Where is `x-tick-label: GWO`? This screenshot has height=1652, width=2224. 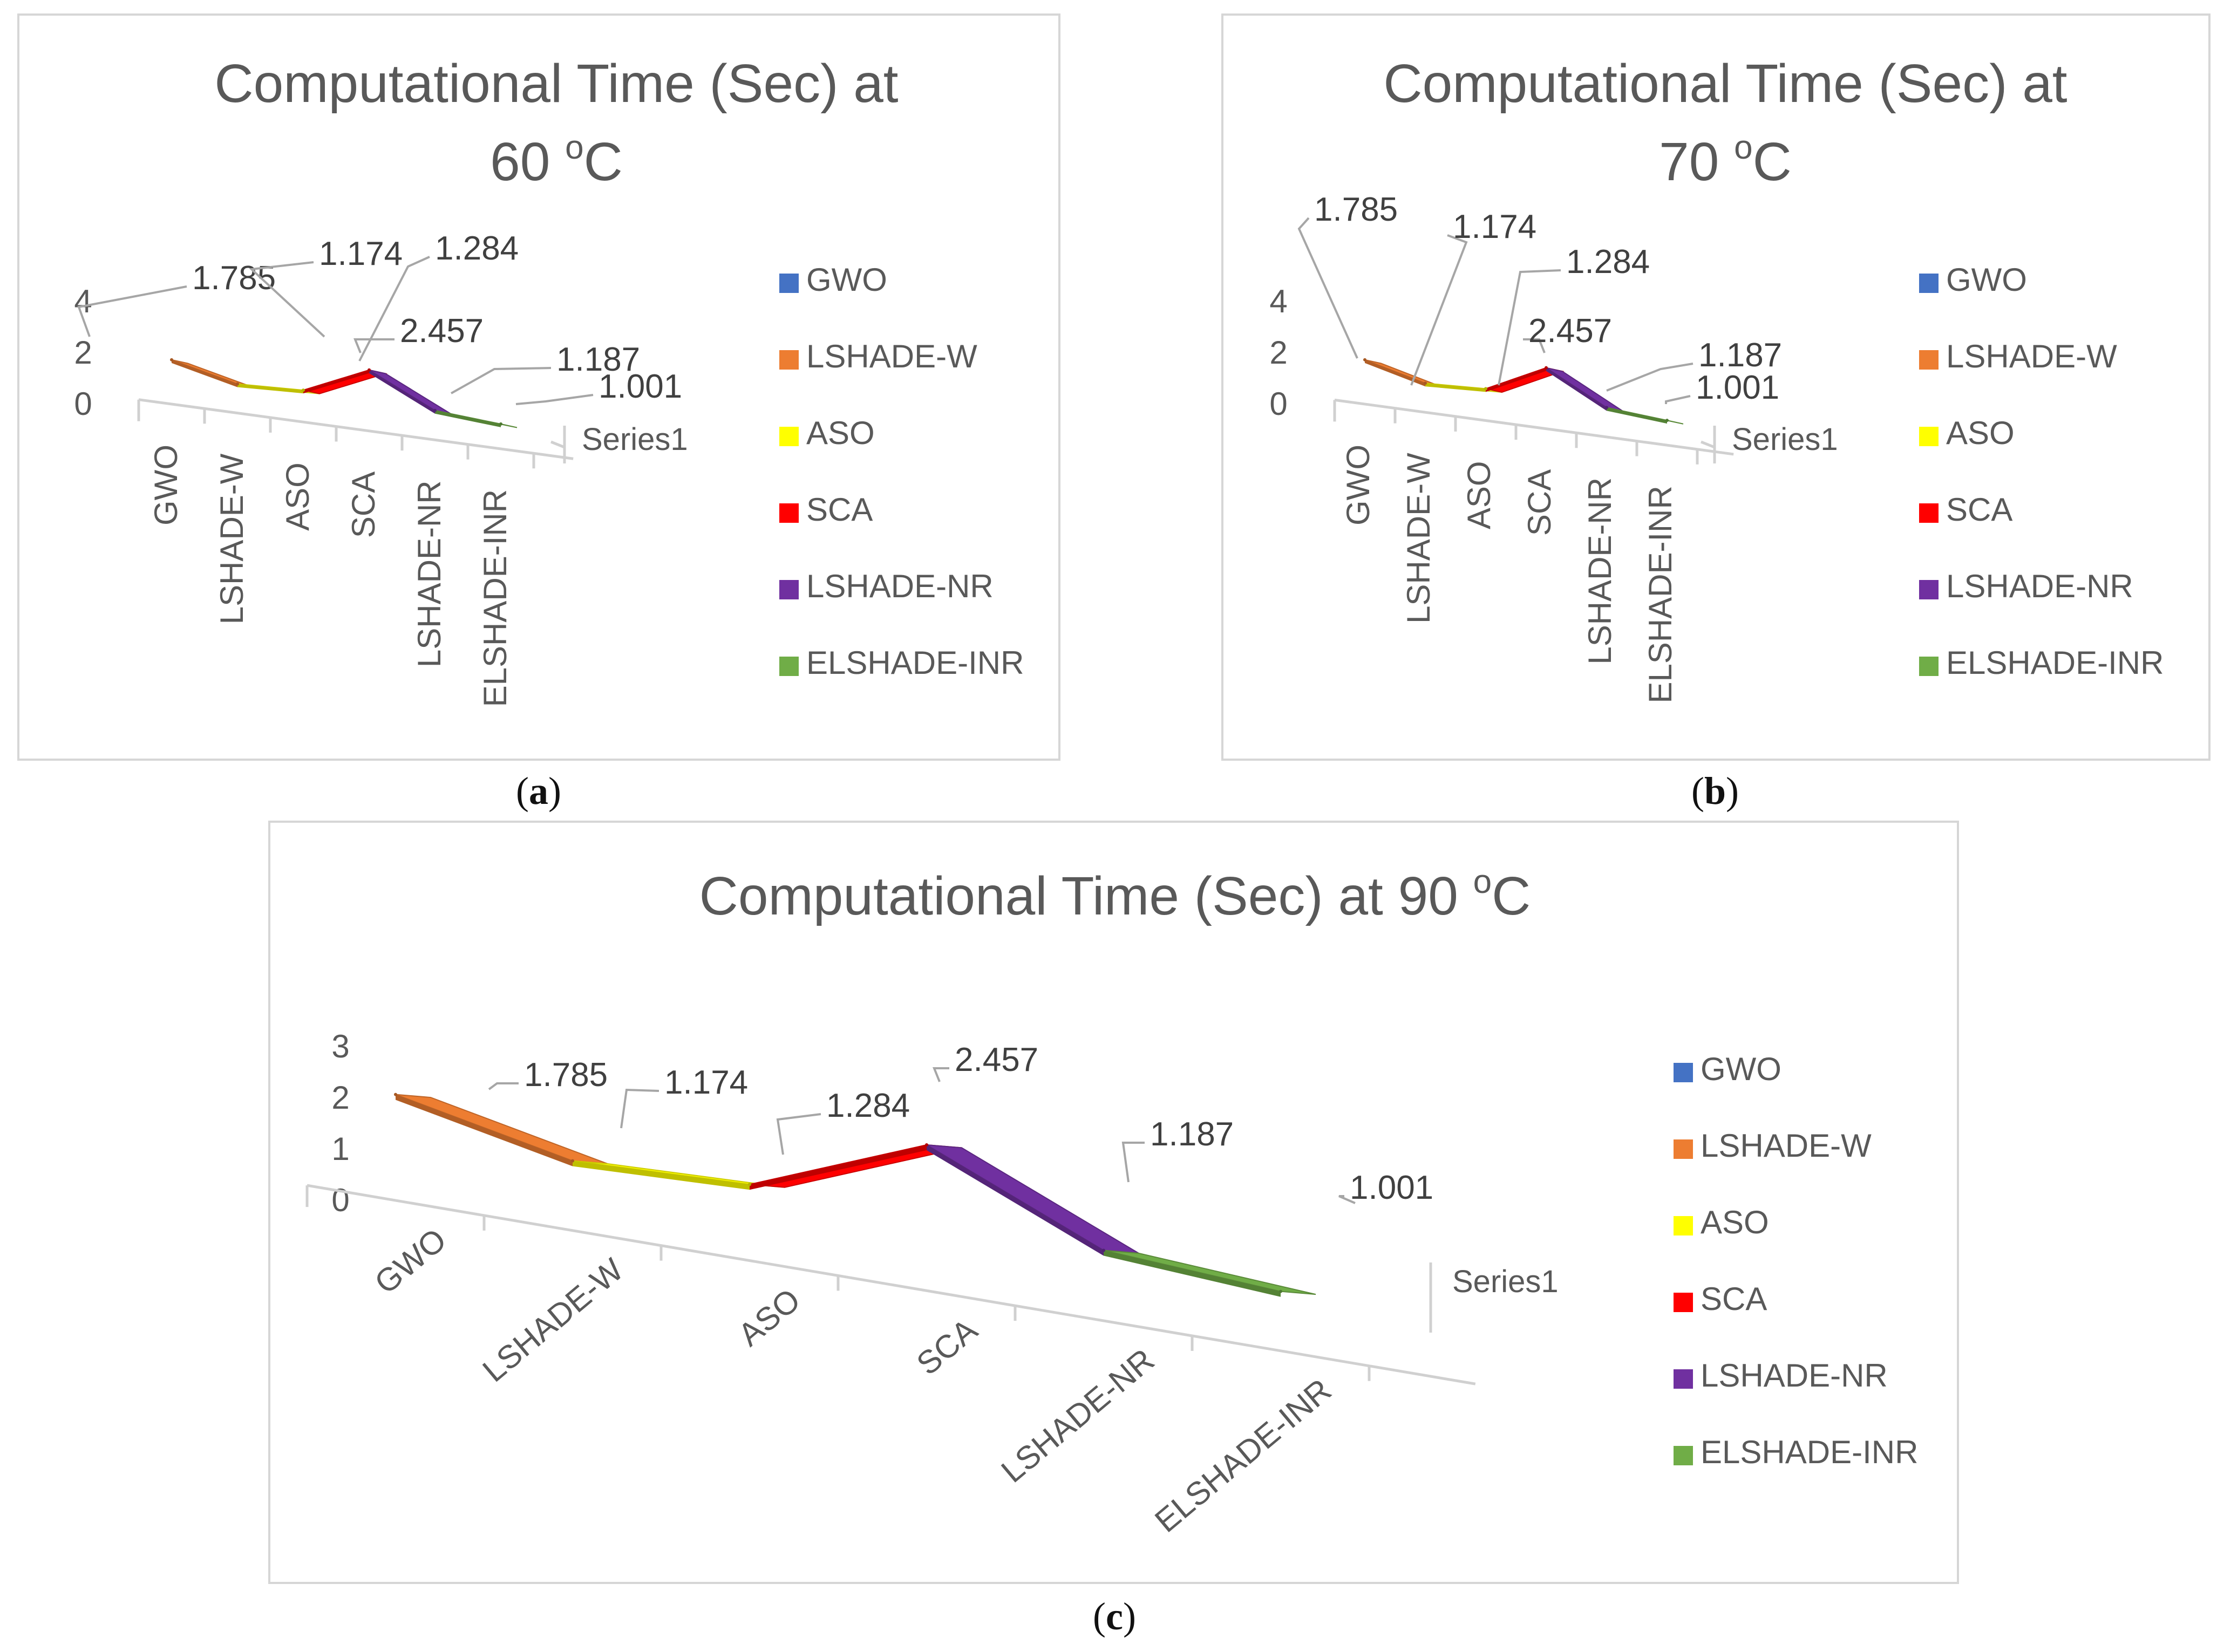 x-tick-label: GWO is located at coordinates (1358, 485).